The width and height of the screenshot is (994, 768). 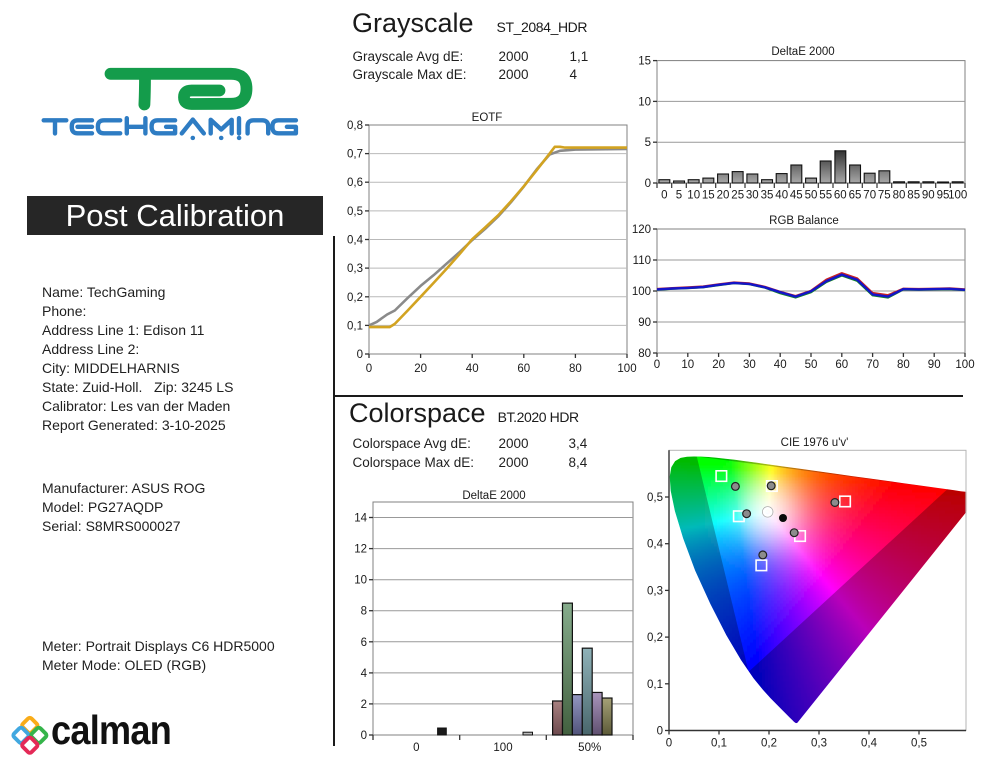 I want to click on svg-text: EOTF, so click(x=487, y=118).